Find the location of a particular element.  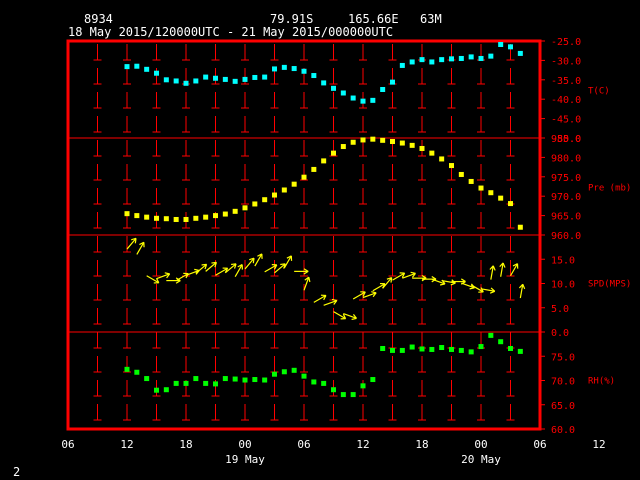

y-tick-label: 960.0 is located at coordinates (566, 236).